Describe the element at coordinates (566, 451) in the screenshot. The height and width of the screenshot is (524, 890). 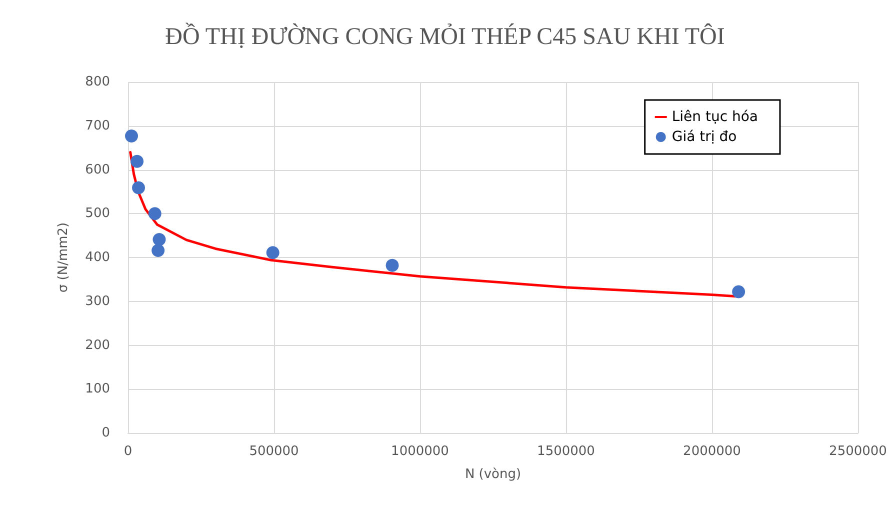
I see `x-tick-label: 1500000` at that location.